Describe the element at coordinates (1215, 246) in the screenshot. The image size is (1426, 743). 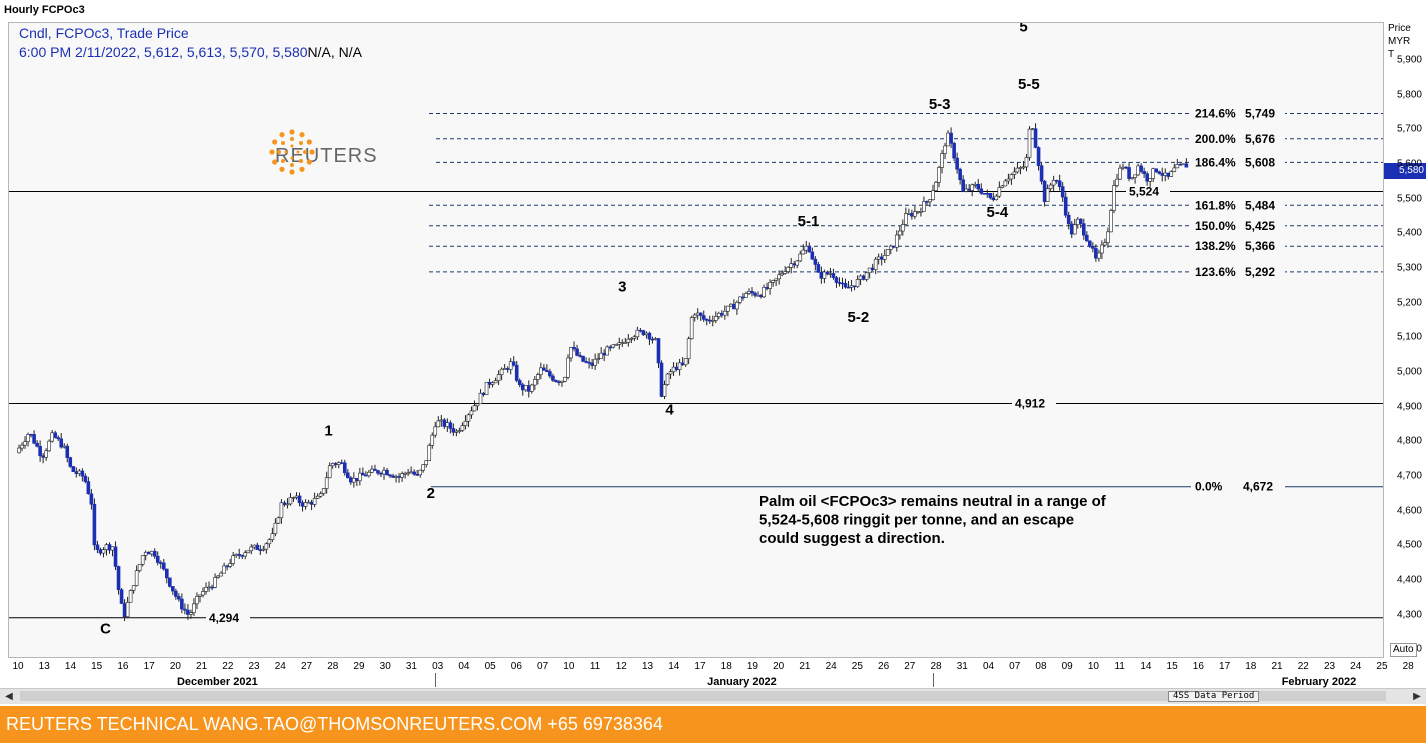
I see `fib-level-percent: 138.2%` at that location.